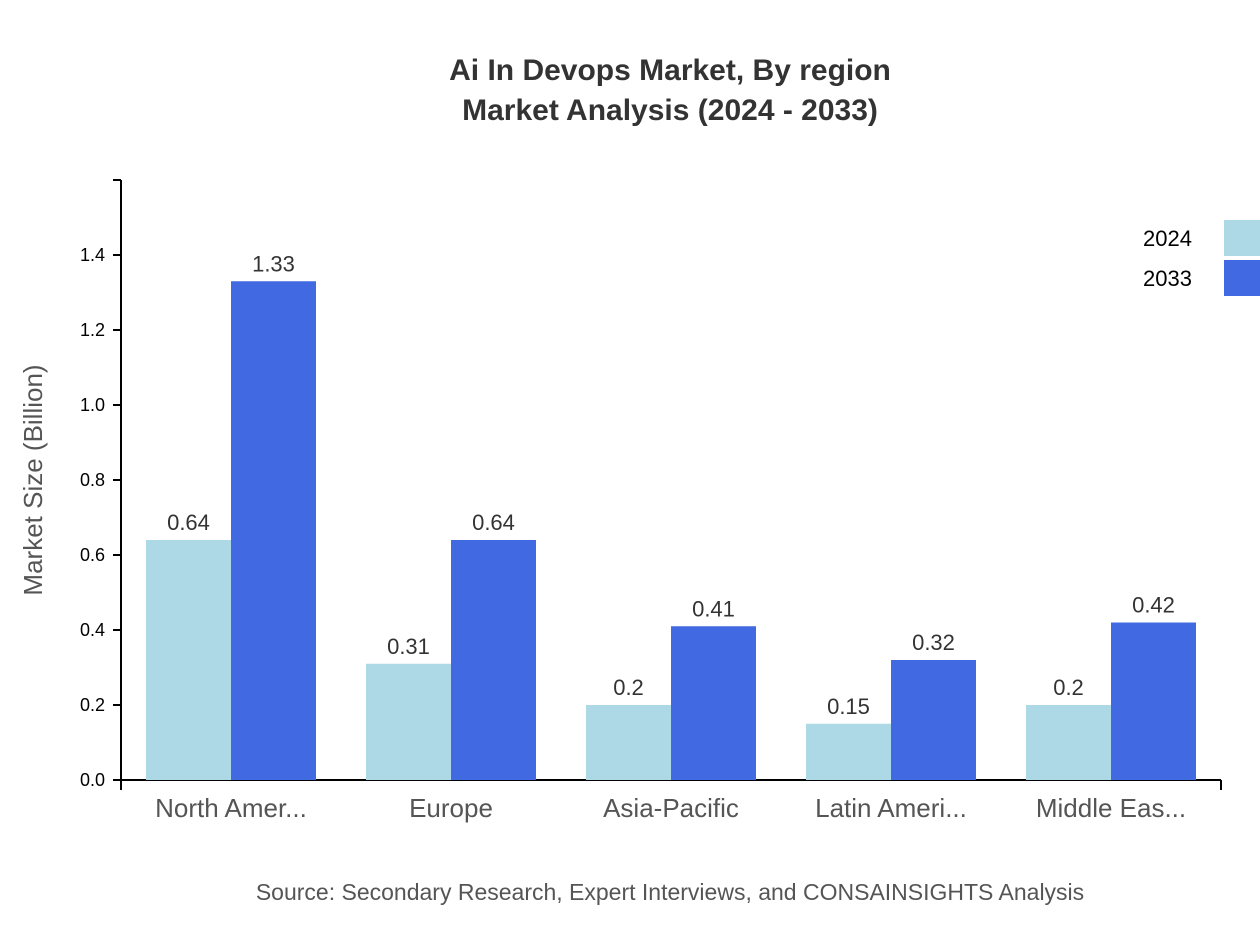  What do you see at coordinates (92, 555) in the screenshot?
I see `y-tick-label: 0.6` at bounding box center [92, 555].